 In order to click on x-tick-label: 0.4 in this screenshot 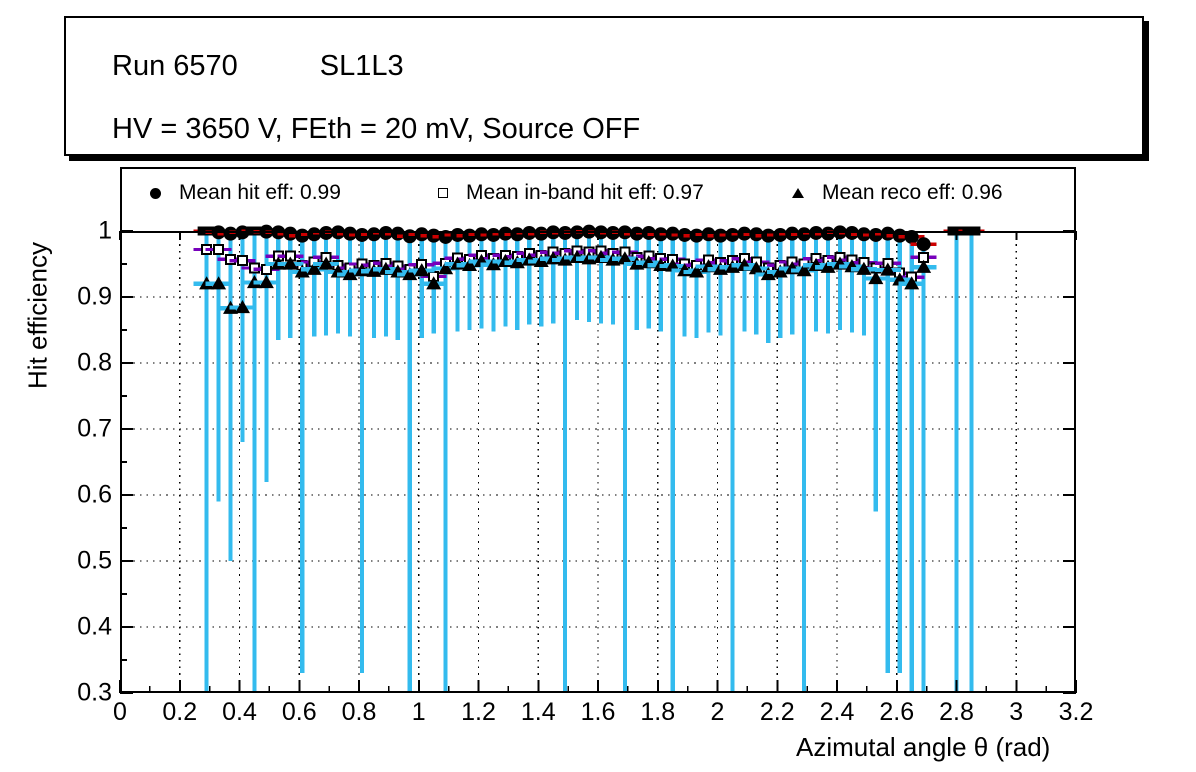, I will do `click(239, 712)`.